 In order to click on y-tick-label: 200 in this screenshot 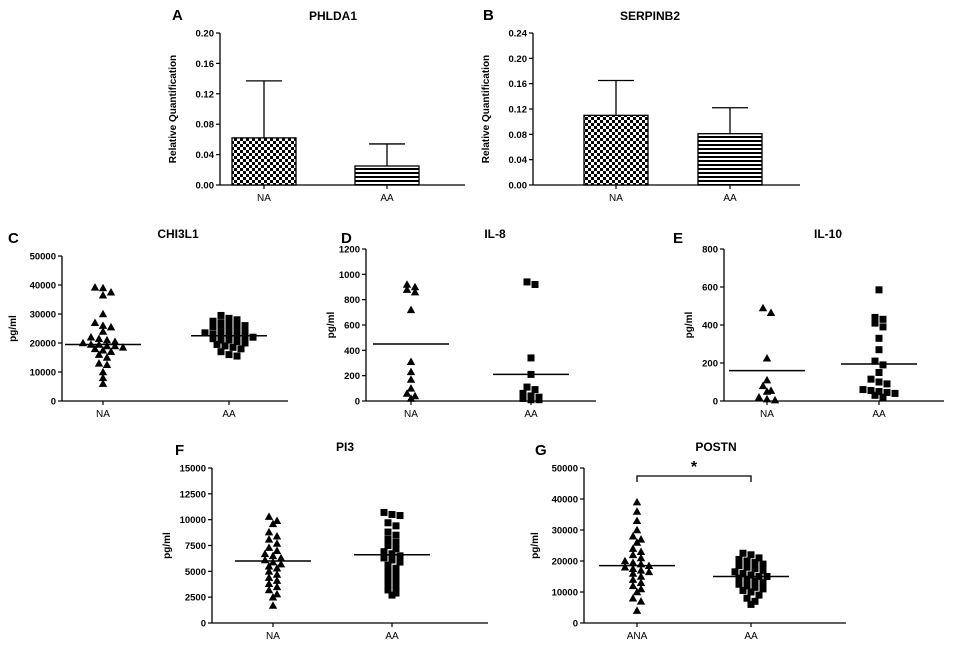, I will do `click(710, 364)`.